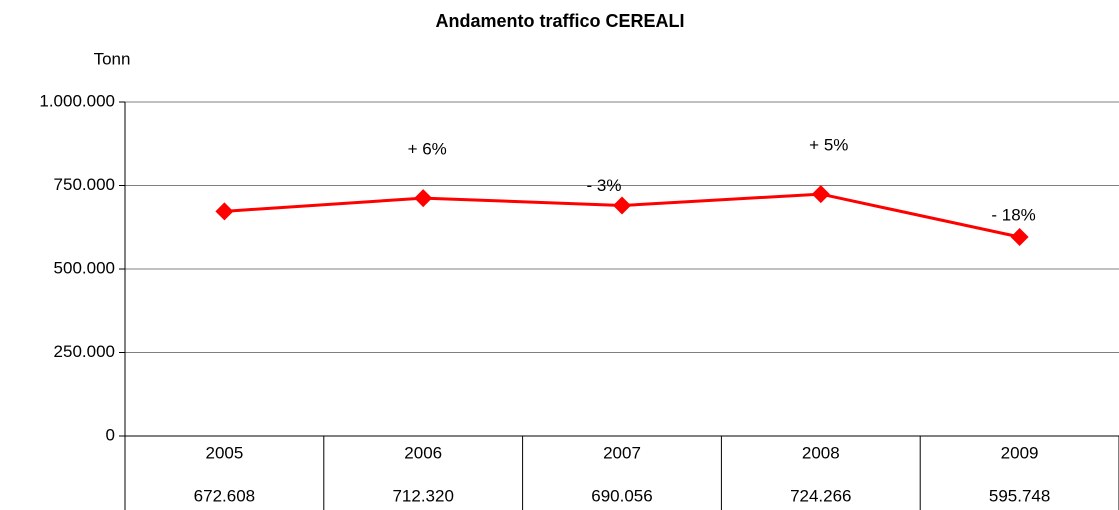  Describe the element at coordinates (821, 452) in the screenshot. I see `x-tick-label: 2008` at that location.